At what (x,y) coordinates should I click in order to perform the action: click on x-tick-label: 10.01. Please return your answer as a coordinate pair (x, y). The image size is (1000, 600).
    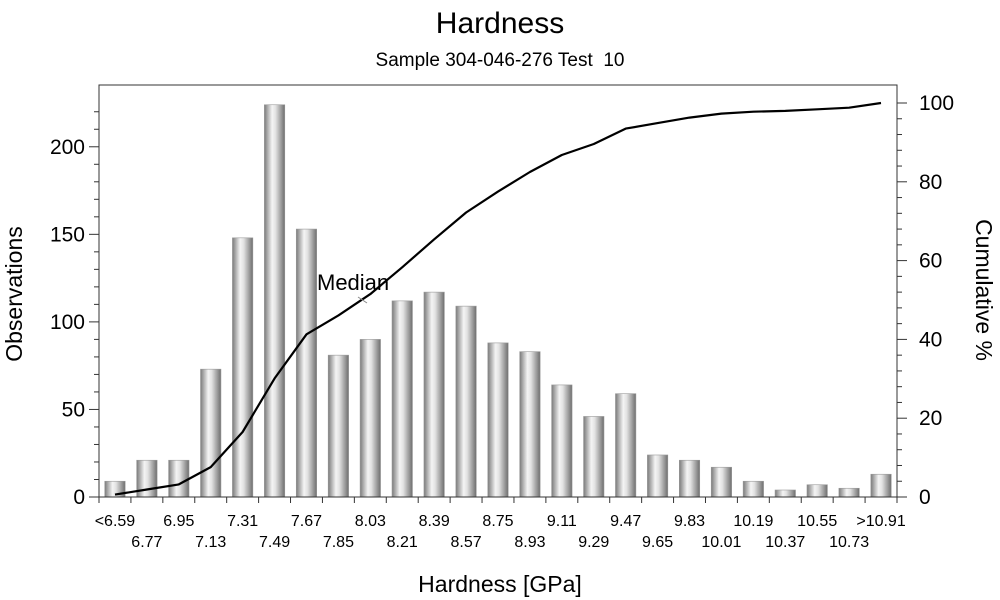
    Looking at the image, I should click on (721, 542).